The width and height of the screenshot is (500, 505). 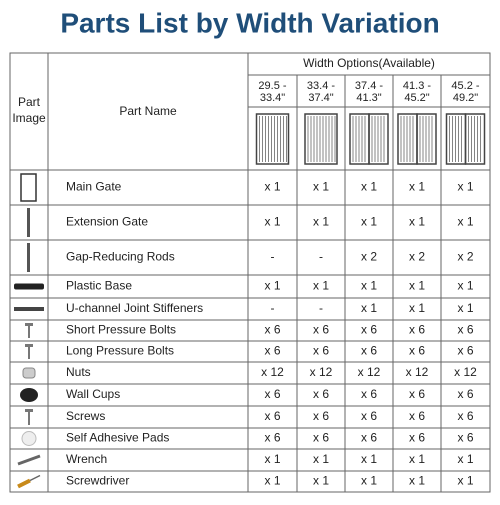 What do you see at coordinates (134, 308) in the screenshot?
I see `part-name: U-channel Joint Stiffeners` at bounding box center [134, 308].